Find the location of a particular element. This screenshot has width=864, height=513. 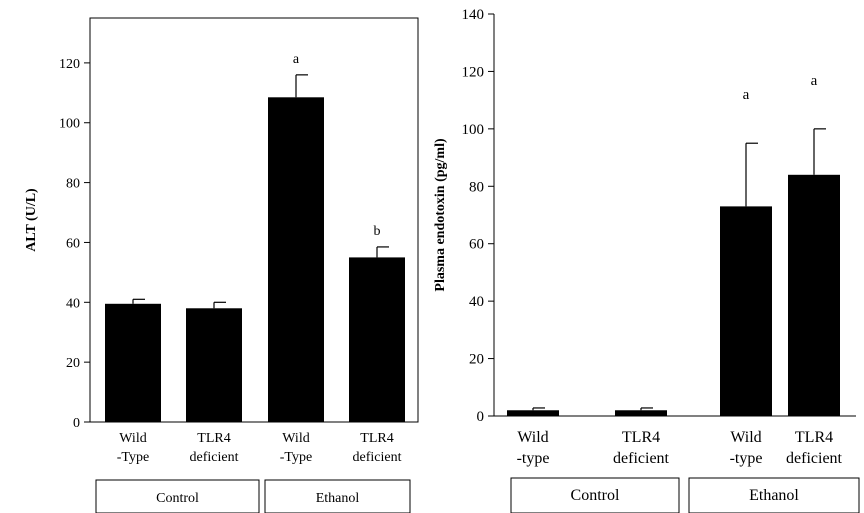

alt-group-boxes: Control Ethanol is located at coordinates (253, 496).